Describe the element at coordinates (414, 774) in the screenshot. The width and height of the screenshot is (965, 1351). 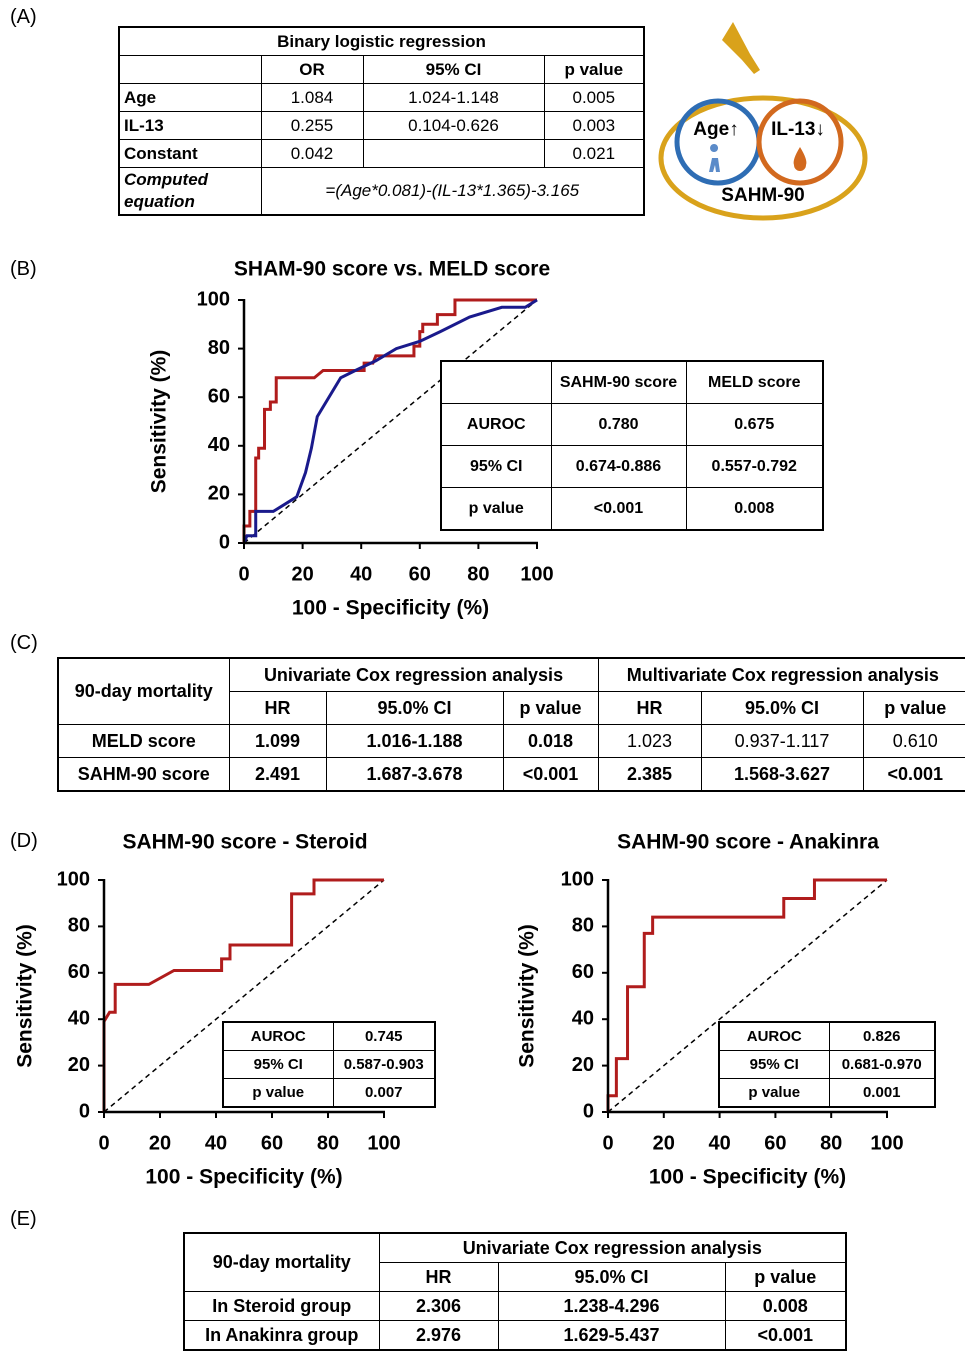
I see `table-cell: 1.687-3.678` at that location.